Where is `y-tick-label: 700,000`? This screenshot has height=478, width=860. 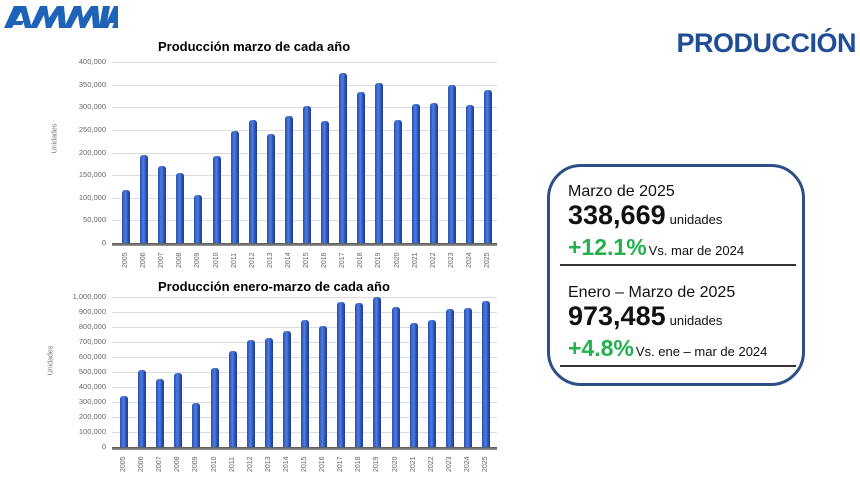 y-tick-label: 700,000 is located at coordinates (92, 341).